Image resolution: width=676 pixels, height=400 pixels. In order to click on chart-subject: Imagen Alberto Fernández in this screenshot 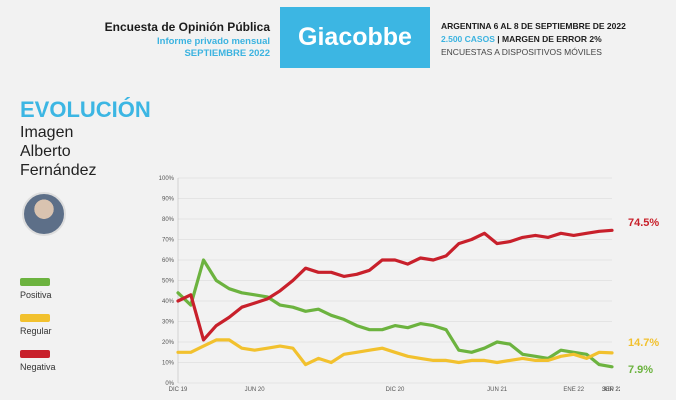, I will do `click(58, 151)`.